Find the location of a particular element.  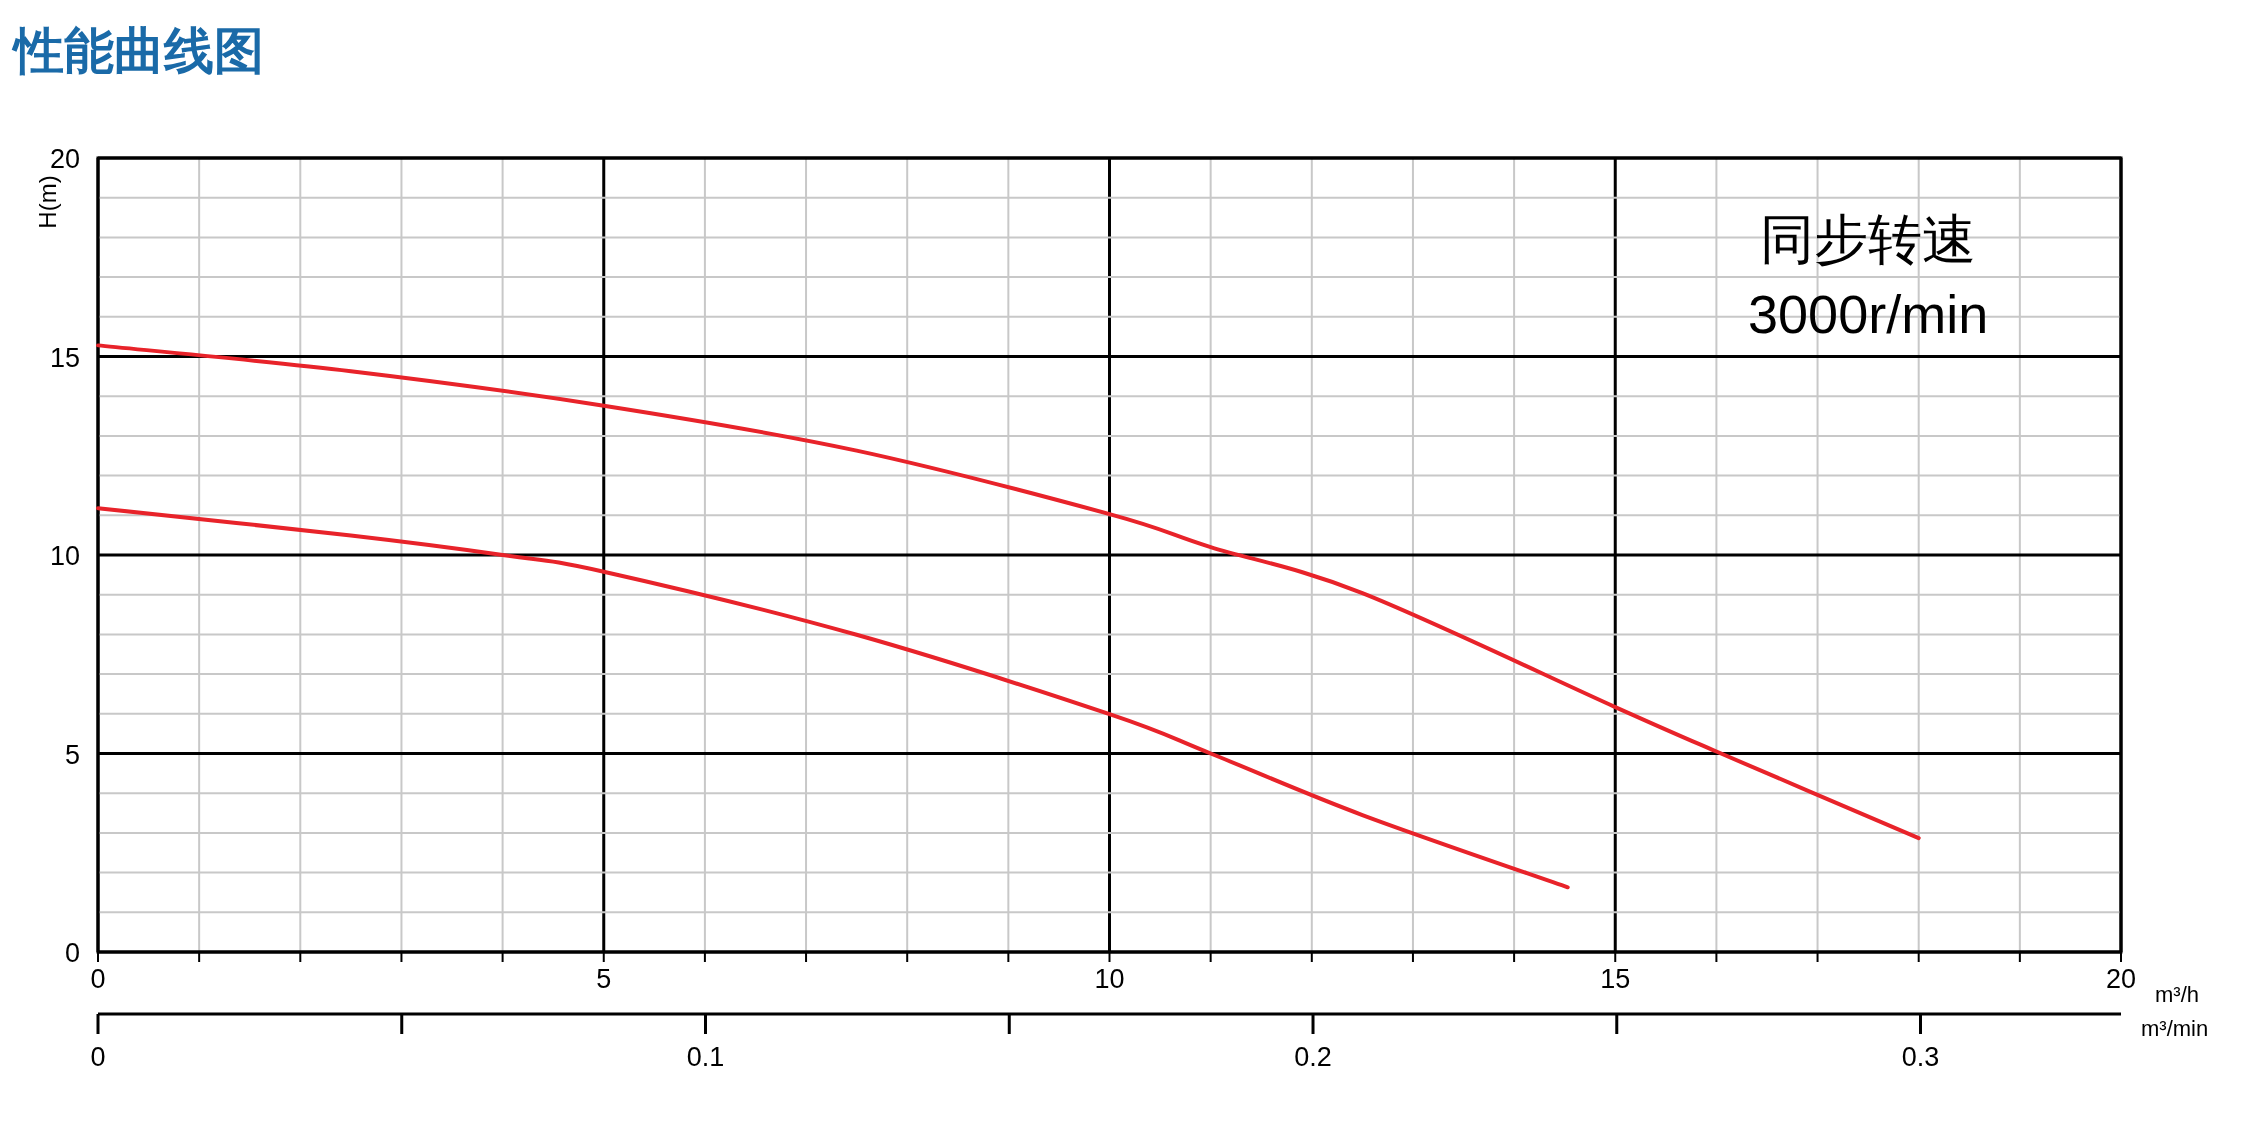

y-tick-label: 20 is located at coordinates (64, 159).